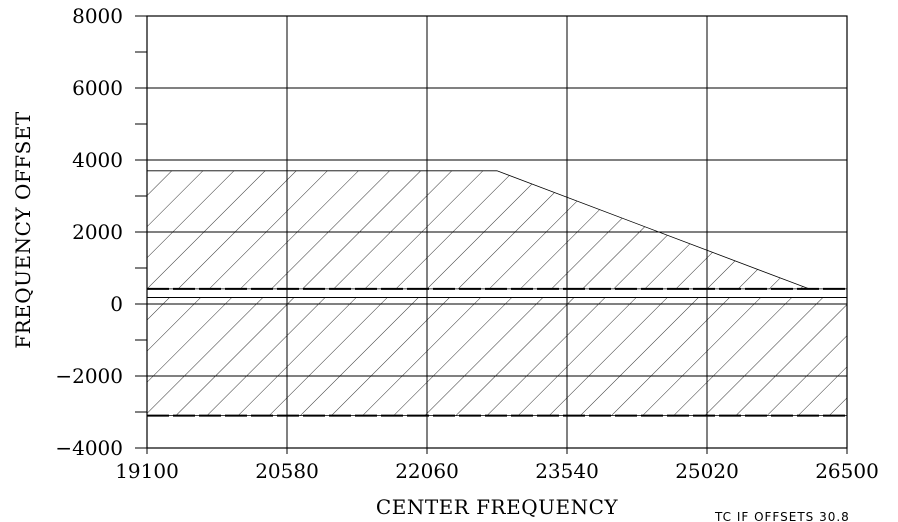 This screenshot has width=898, height=522. I want to click on y-tick-label: 0, so click(116, 304).